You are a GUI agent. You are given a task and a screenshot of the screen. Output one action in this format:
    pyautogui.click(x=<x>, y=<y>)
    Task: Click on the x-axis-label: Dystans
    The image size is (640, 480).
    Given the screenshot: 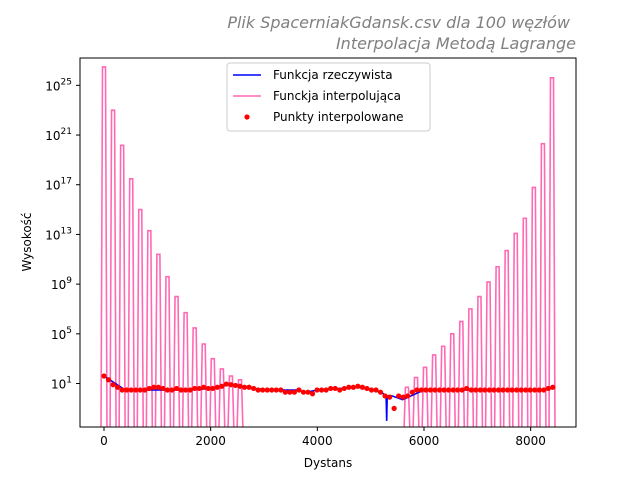 What is the action you would take?
    pyautogui.click(x=328, y=463)
    